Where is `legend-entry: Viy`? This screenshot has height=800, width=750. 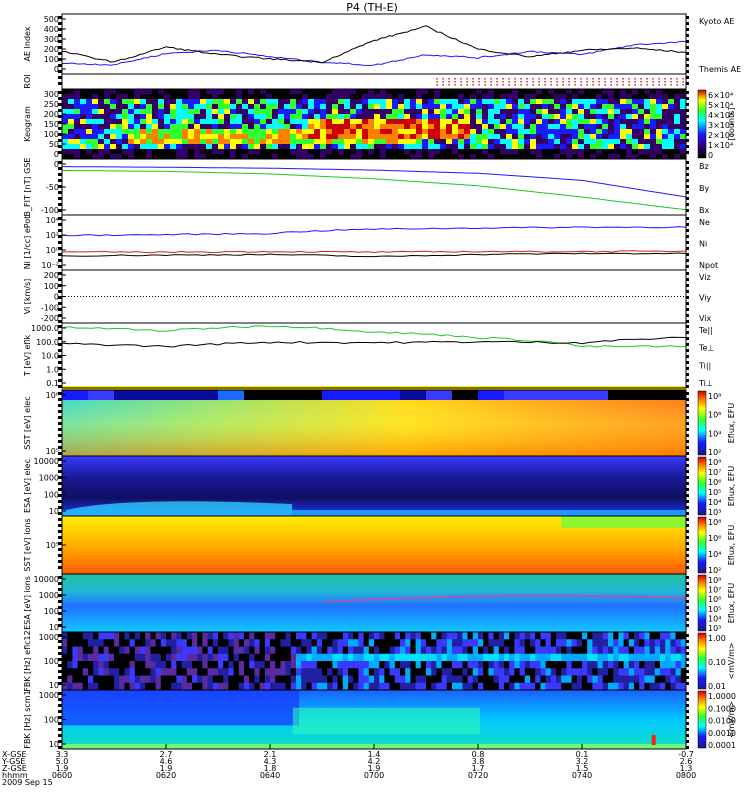 legend-entry: Viy is located at coordinates (705, 298).